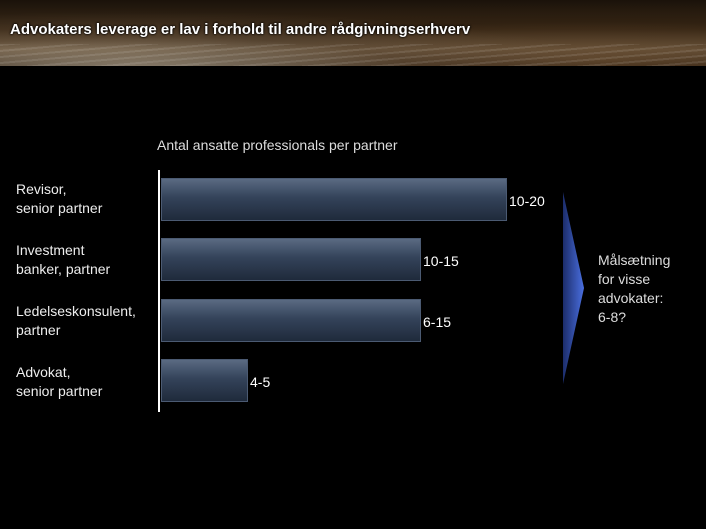 The width and height of the screenshot is (706, 529). What do you see at coordinates (527, 201) in the screenshot?
I see `value-label-0: 10-20` at bounding box center [527, 201].